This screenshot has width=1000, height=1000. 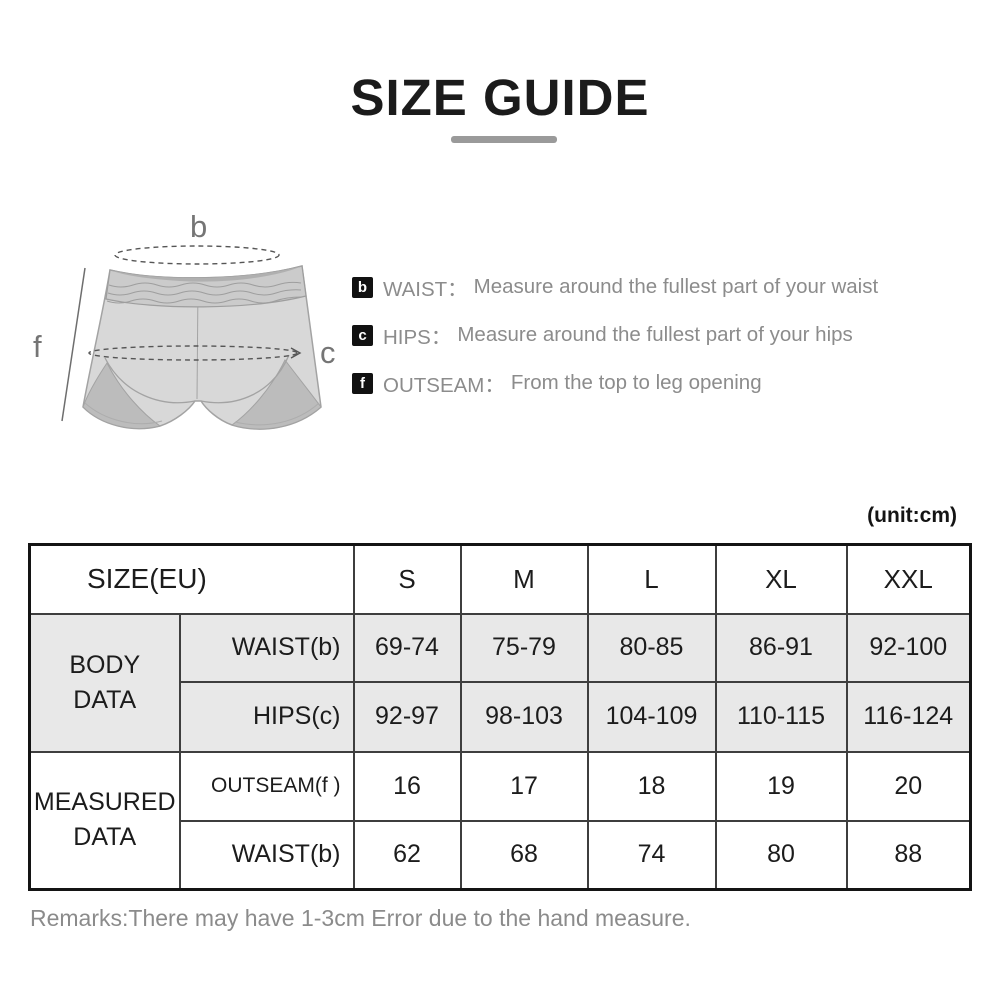 What do you see at coordinates (651, 716) in the screenshot?
I see `table-cell: 104-109` at bounding box center [651, 716].